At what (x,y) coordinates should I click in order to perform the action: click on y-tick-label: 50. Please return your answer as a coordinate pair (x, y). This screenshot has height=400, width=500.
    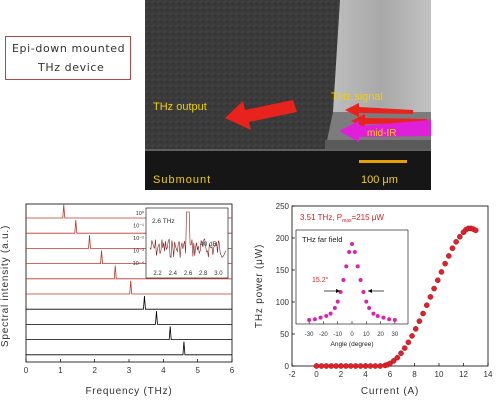
    Looking at the image, I should click on (284, 334).